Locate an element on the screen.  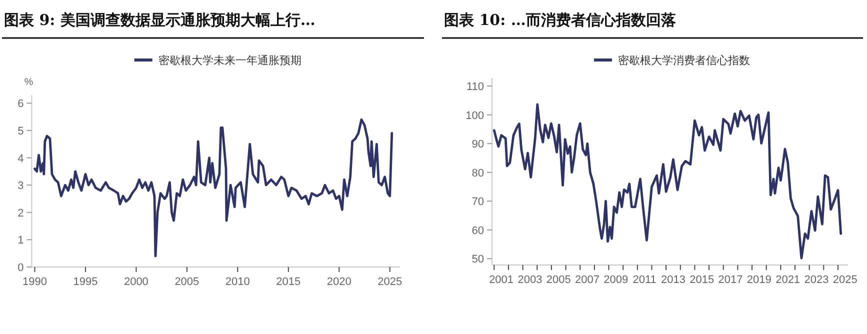
x-tick-label: 2003 is located at coordinates (530, 280).